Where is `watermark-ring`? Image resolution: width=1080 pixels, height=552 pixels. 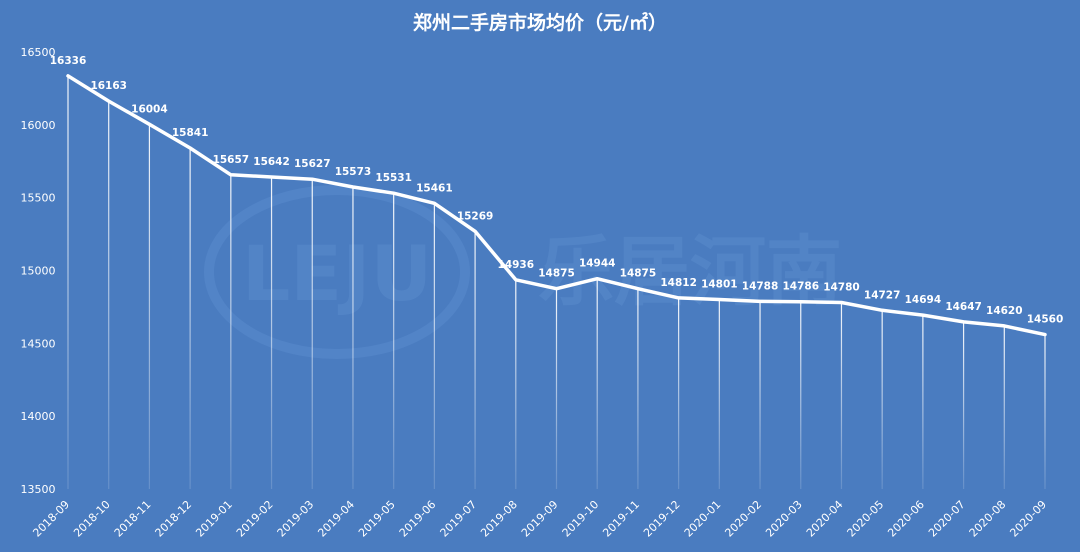 watermark-ring is located at coordinates (337, 272).